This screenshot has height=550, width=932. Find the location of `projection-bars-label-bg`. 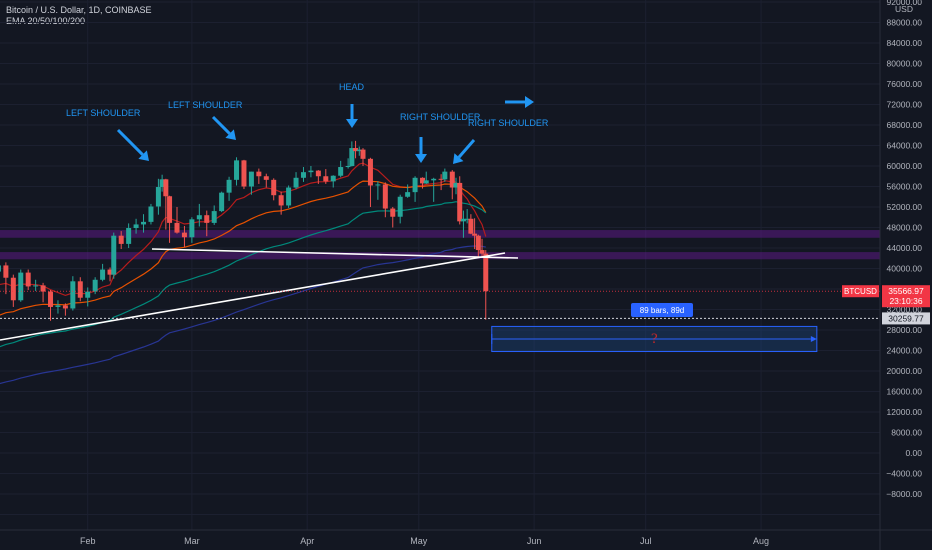

projection-bars-label-bg is located at coordinates (662, 310).